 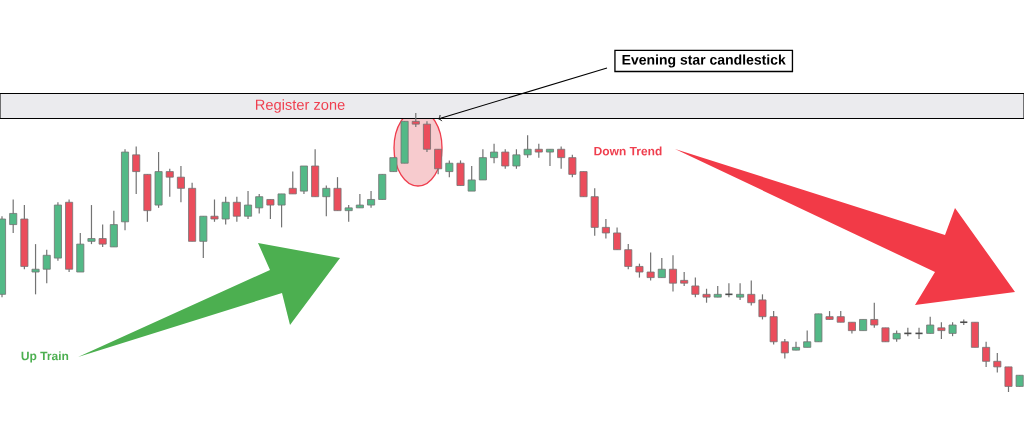 What do you see at coordinates (45, 357) in the screenshot?
I see `annotation: Up Train` at bounding box center [45, 357].